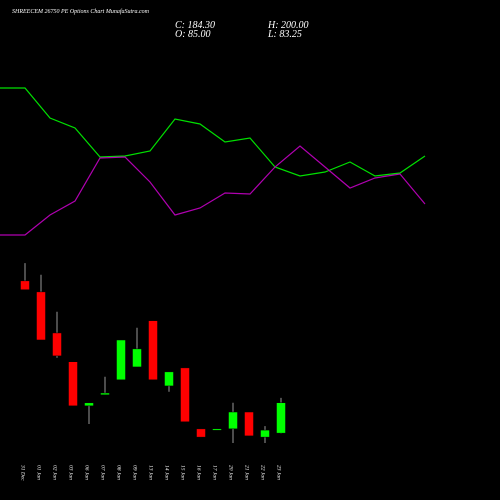  I want to click on x-tick-label: 08 Jan, so click(119, 472).